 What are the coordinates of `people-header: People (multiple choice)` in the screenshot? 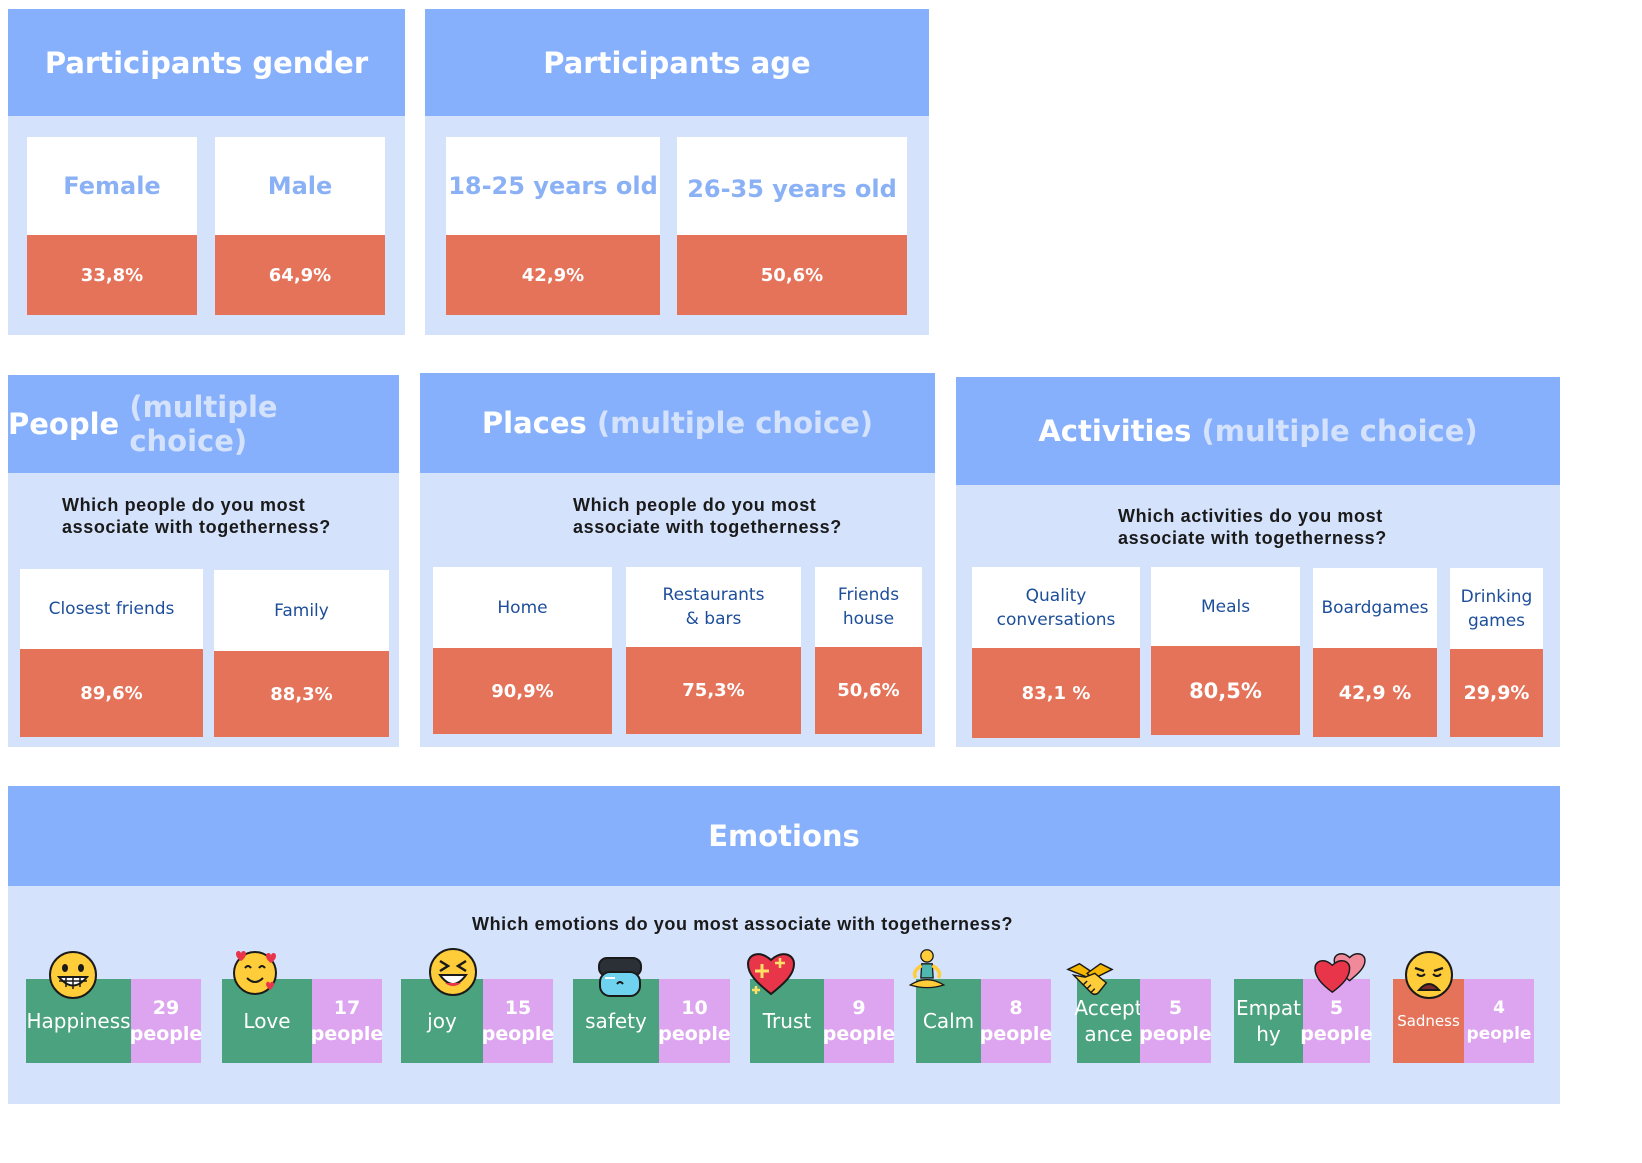 It's located at (203, 424).